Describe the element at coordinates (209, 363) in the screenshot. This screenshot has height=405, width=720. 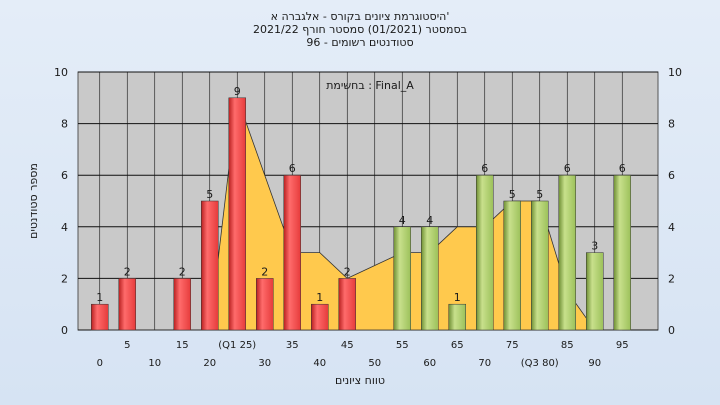
I see `x-tick-lower: 20` at that location.